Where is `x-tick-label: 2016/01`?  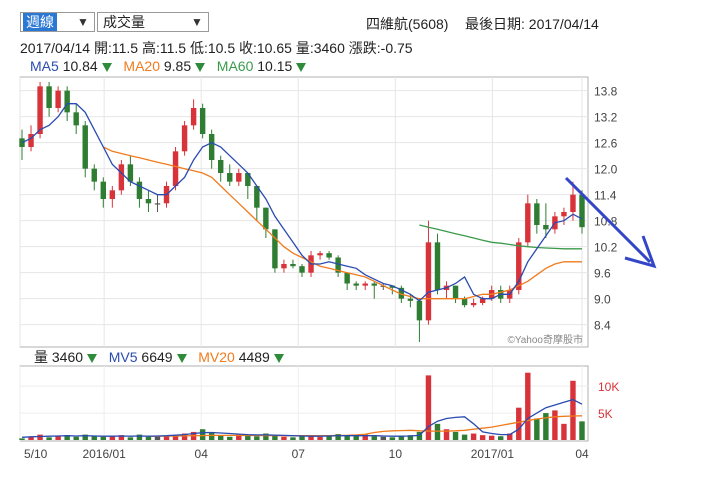 x-tick-label: 2016/01 is located at coordinates (104, 454).